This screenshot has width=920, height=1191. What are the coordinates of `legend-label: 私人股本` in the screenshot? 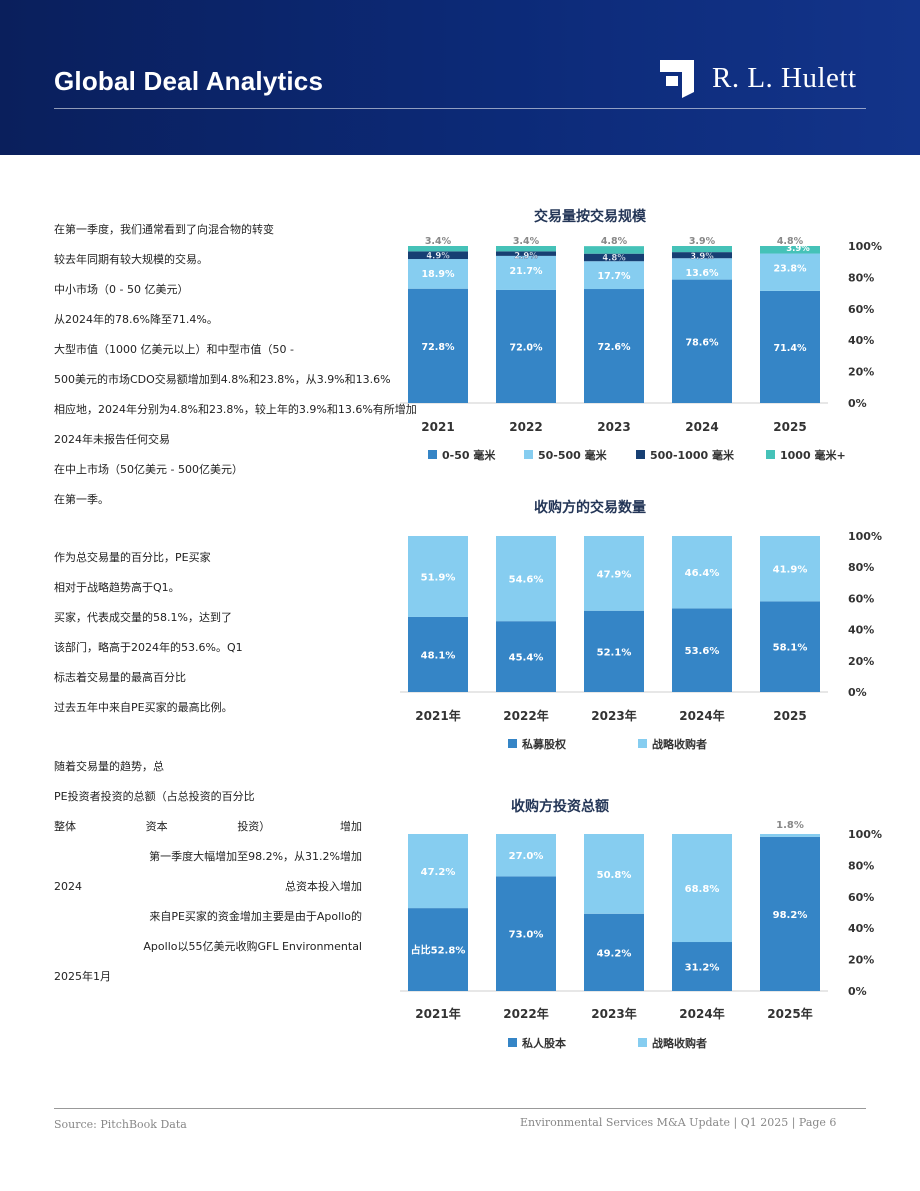 It's located at (544, 1043).